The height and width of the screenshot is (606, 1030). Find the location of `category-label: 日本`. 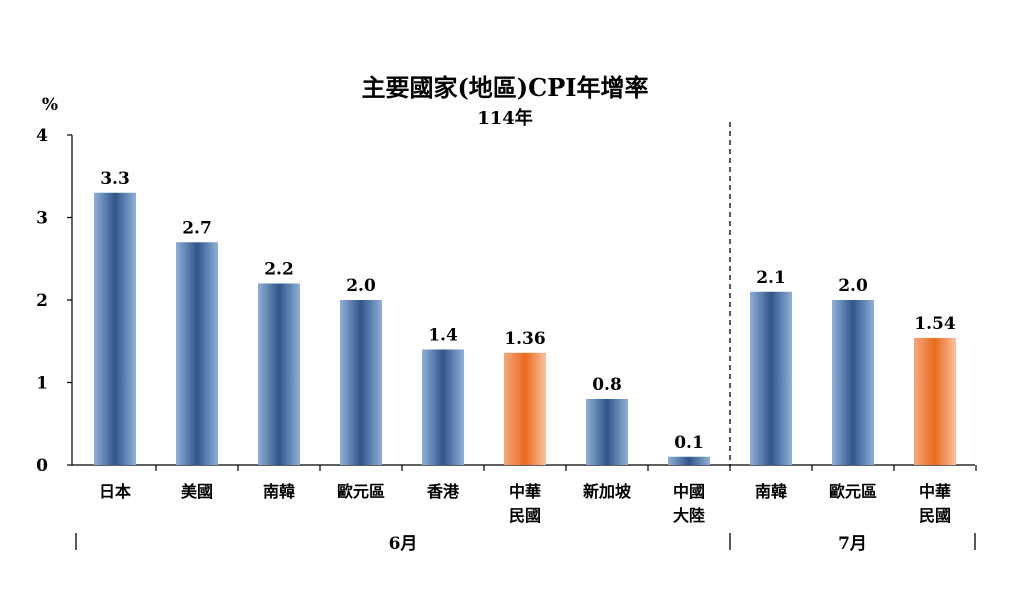

category-label: 日本 is located at coordinates (115, 491).